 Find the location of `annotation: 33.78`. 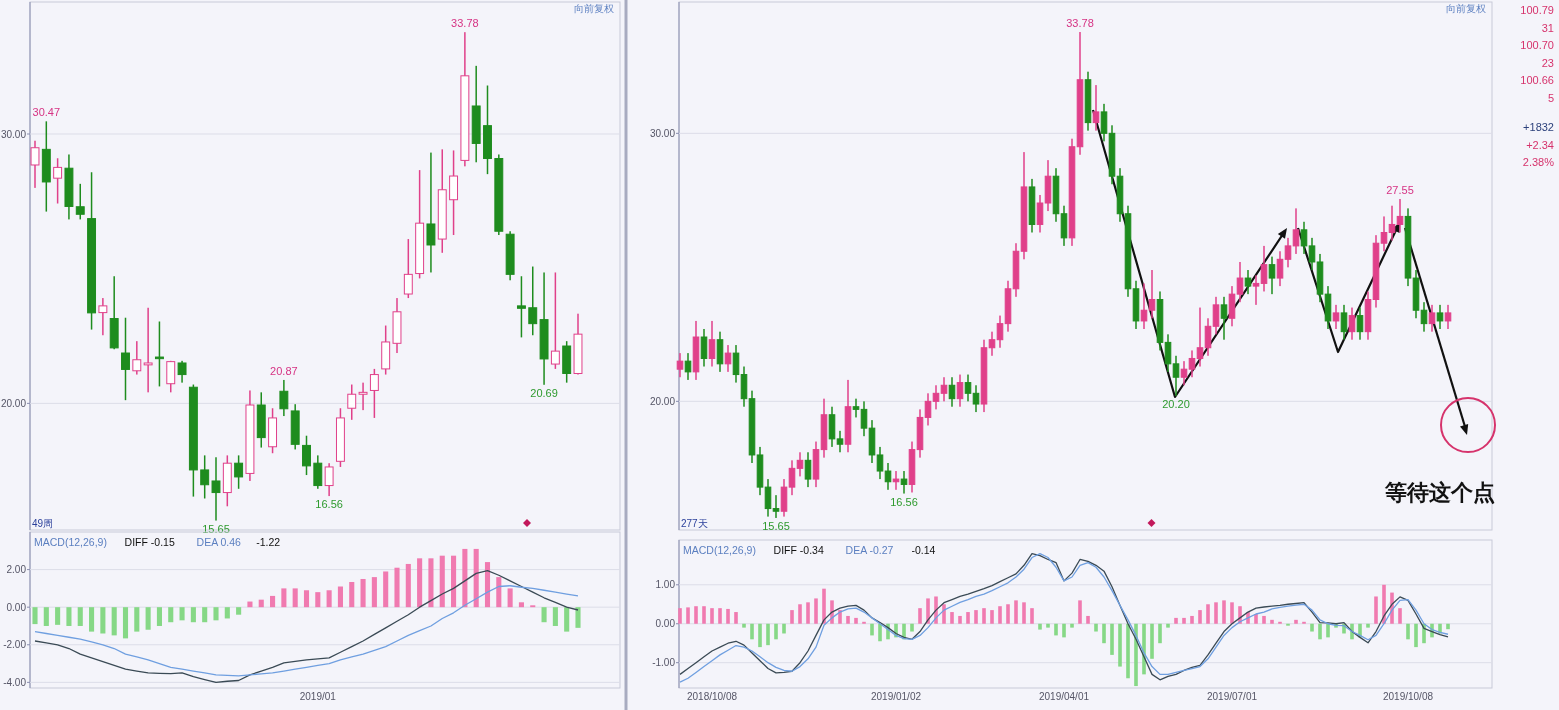

annotation: 33.78 is located at coordinates (1080, 23).